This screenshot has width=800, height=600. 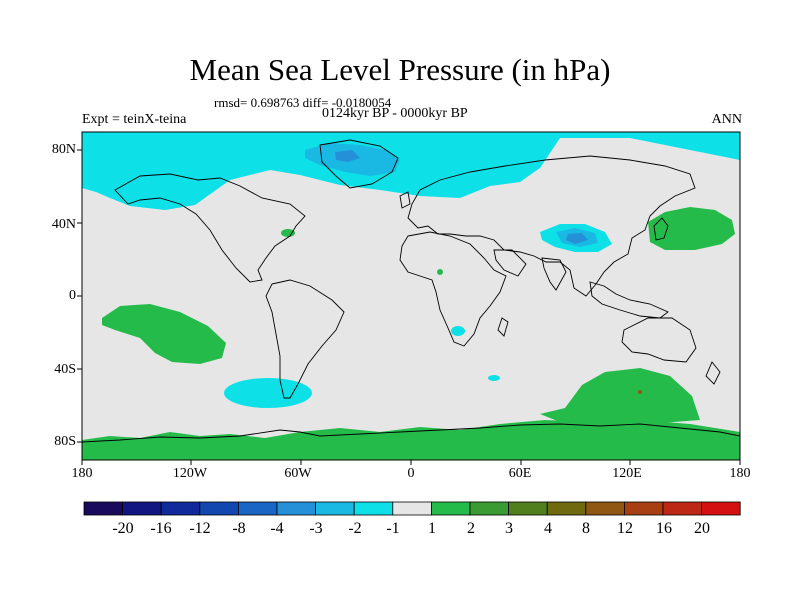 What do you see at coordinates (200, 528) in the screenshot?
I see `colorbar-label: -12` at bounding box center [200, 528].